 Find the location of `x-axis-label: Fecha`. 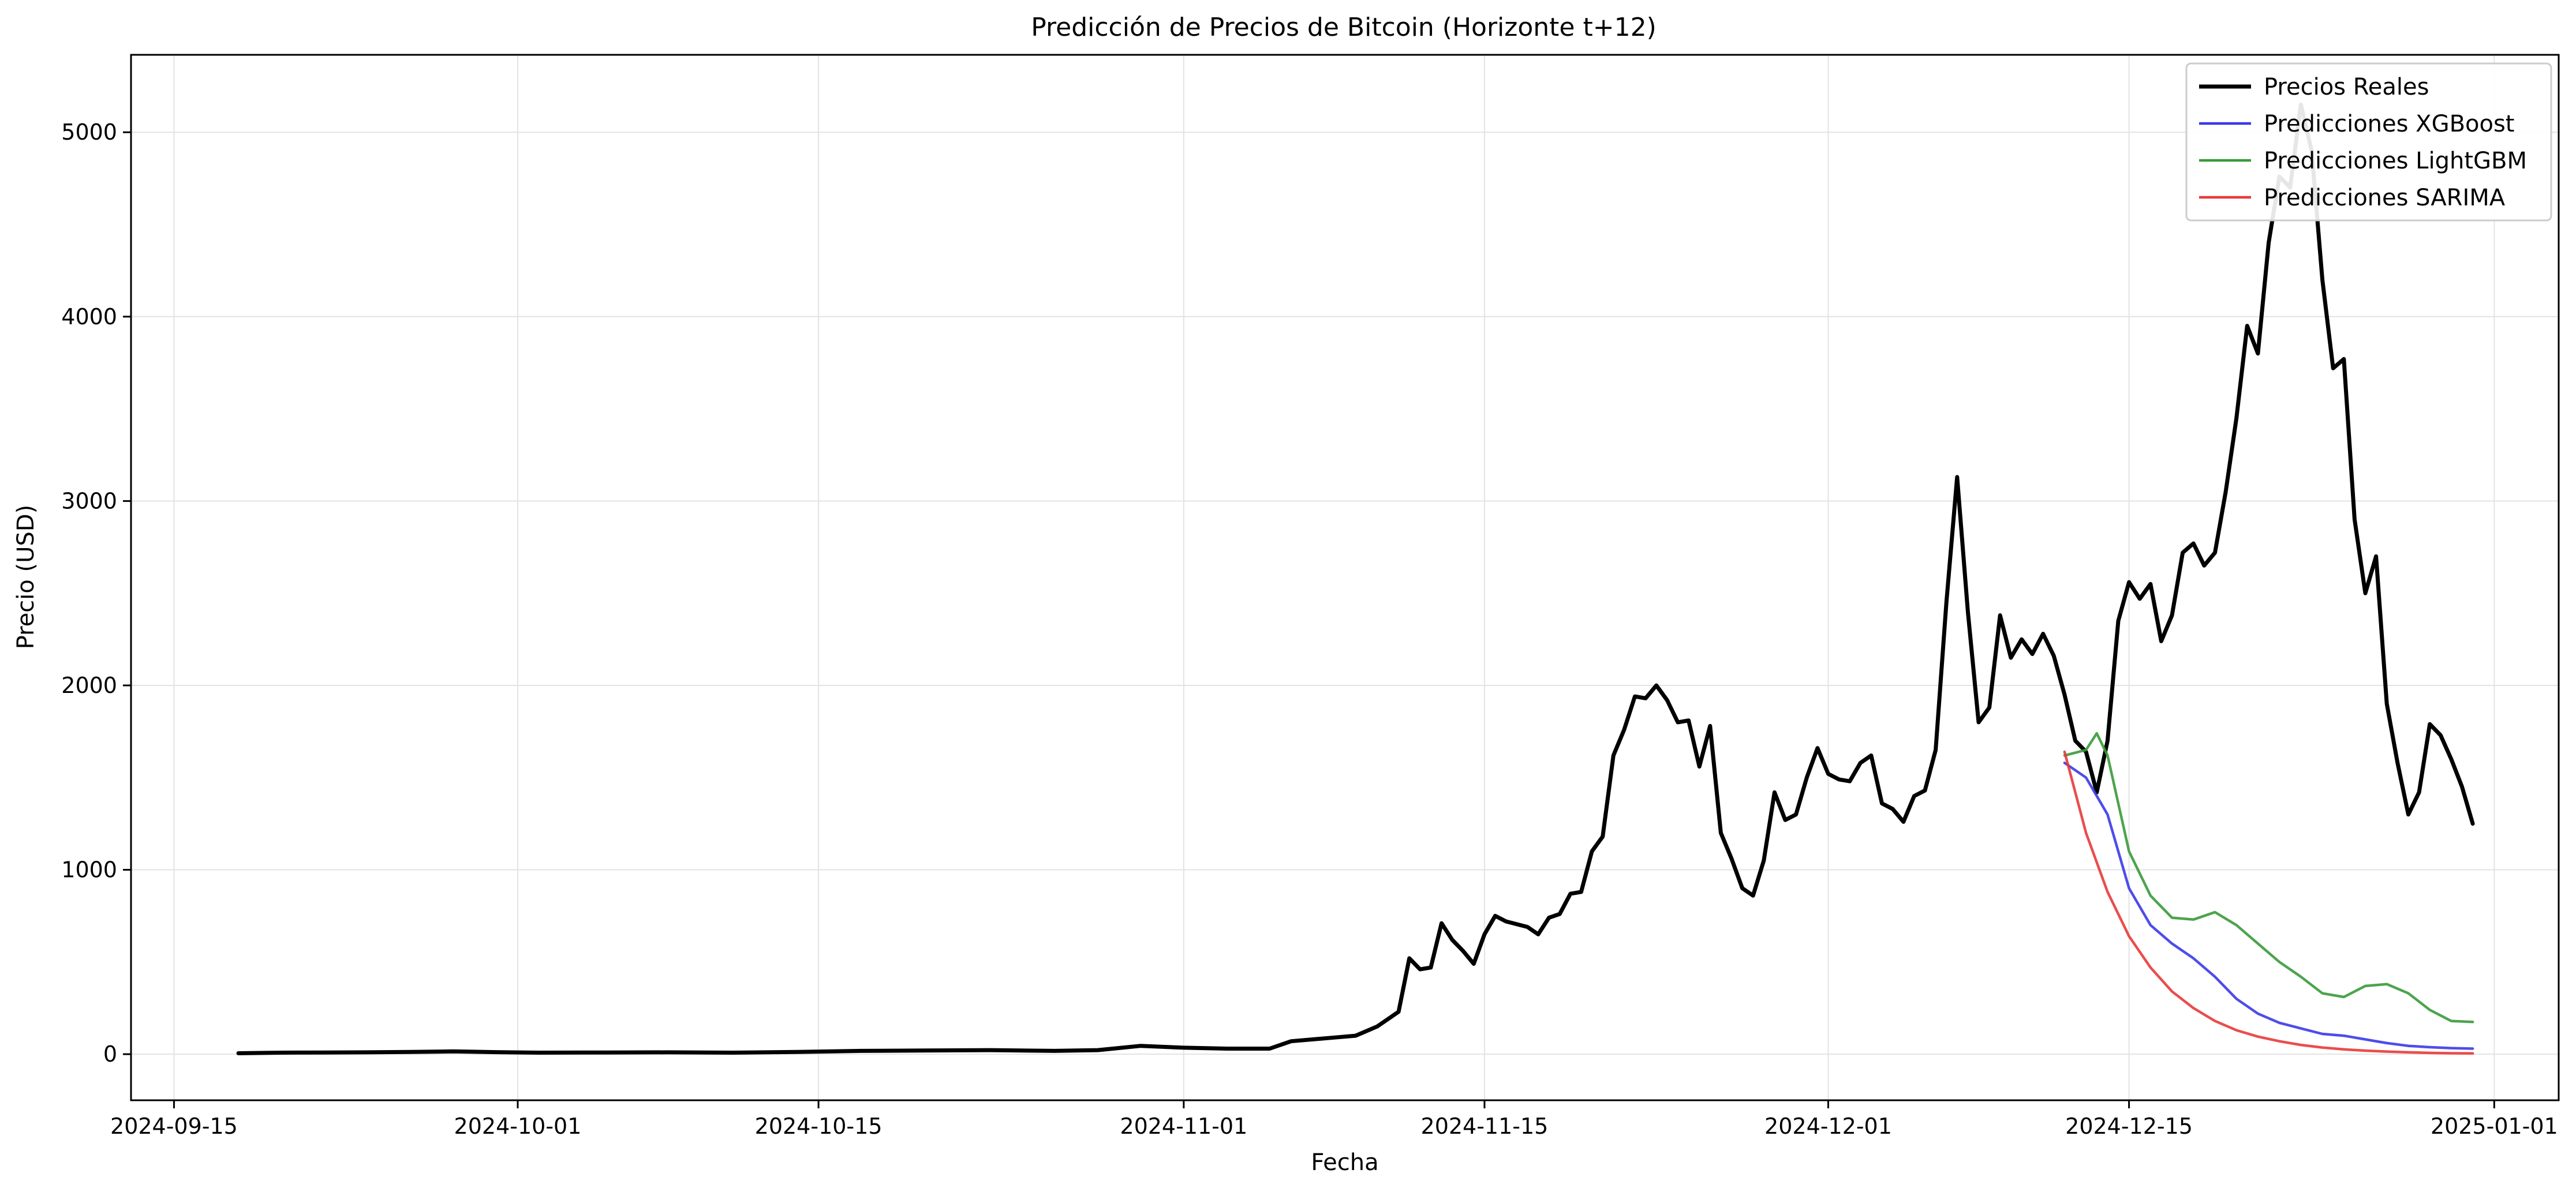

x-axis-label: Fecha is located at coordinates (1344, 1162).